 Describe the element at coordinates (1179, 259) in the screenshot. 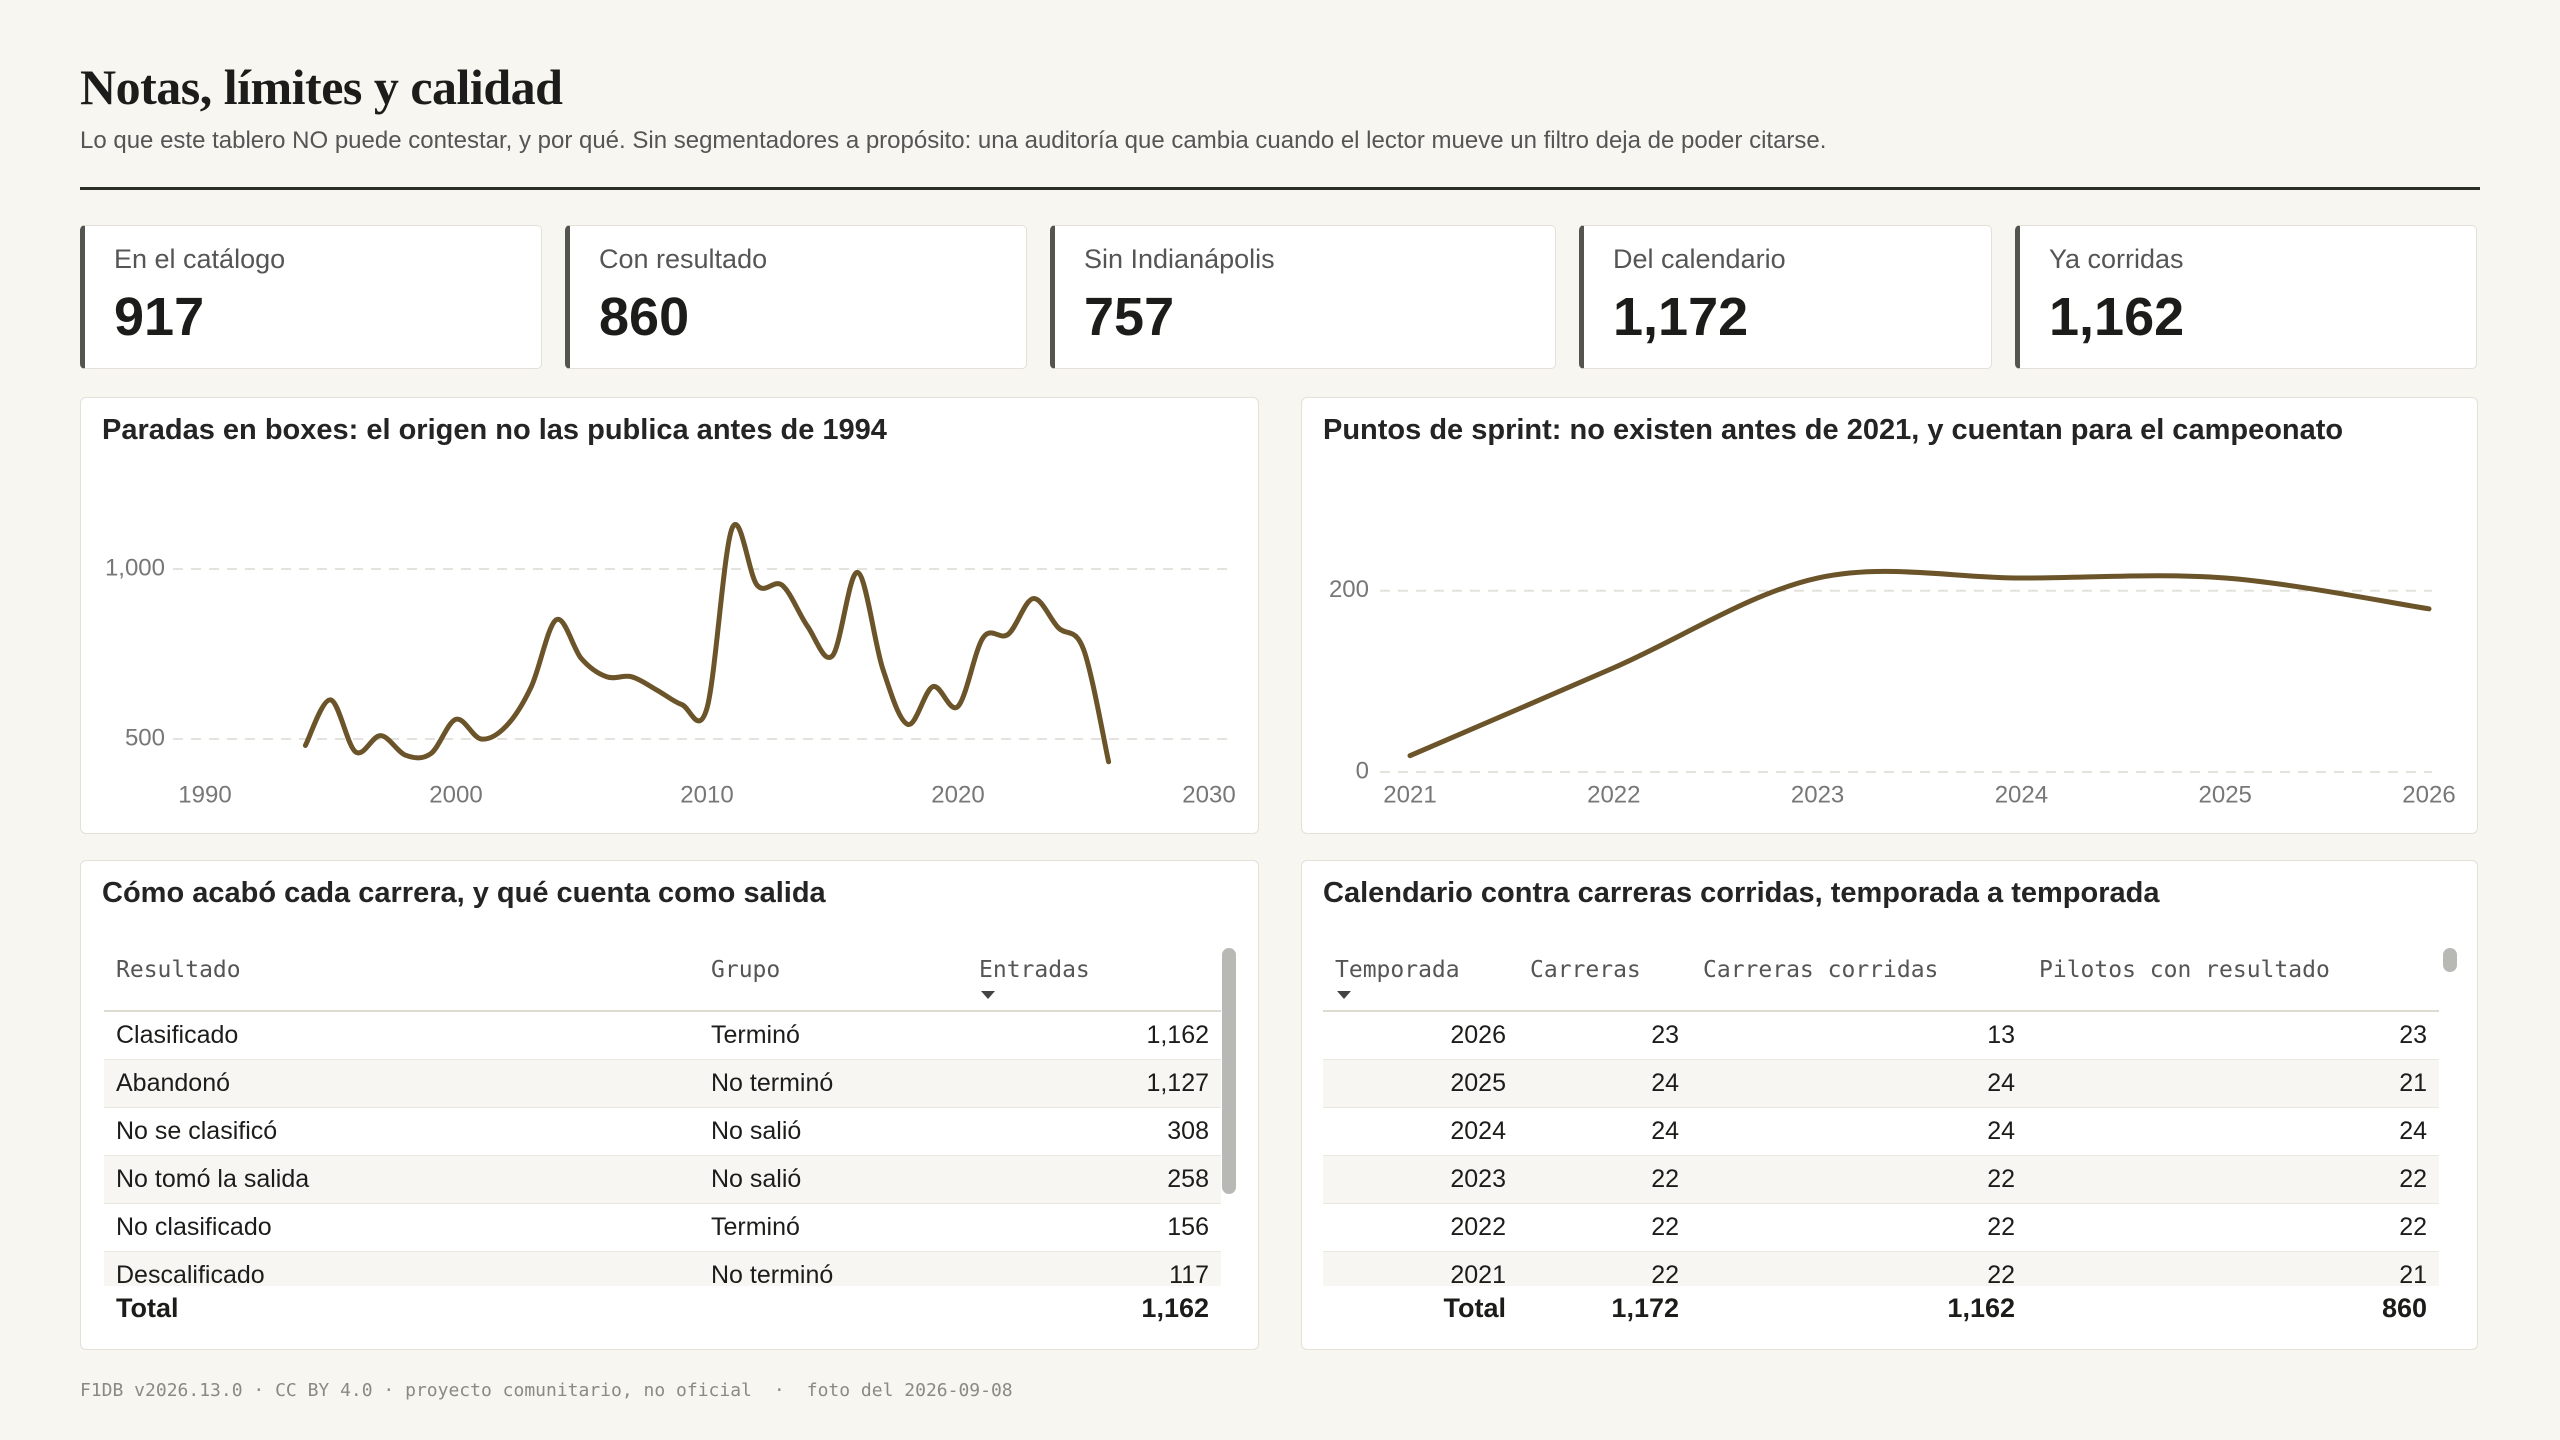

I see `kpi-label: Sin Indianápolis` at that location.